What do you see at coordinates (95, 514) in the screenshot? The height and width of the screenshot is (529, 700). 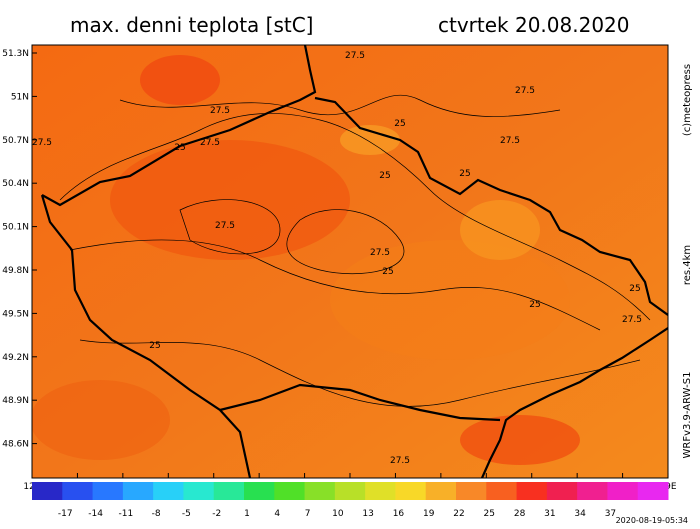 I see `colorbar-label: -14` at bounding box center [95, 514].